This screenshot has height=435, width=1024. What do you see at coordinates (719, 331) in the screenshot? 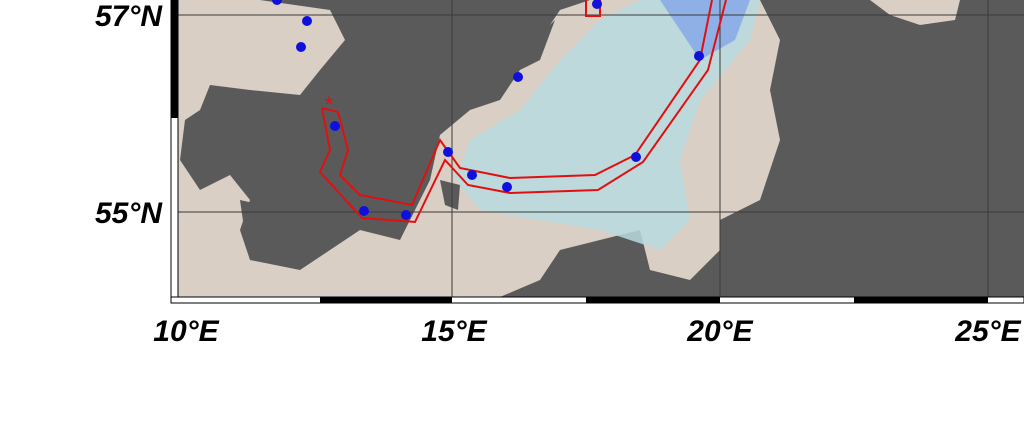
I see `longitude-label: 20°E` at bounding box center [719, 331].